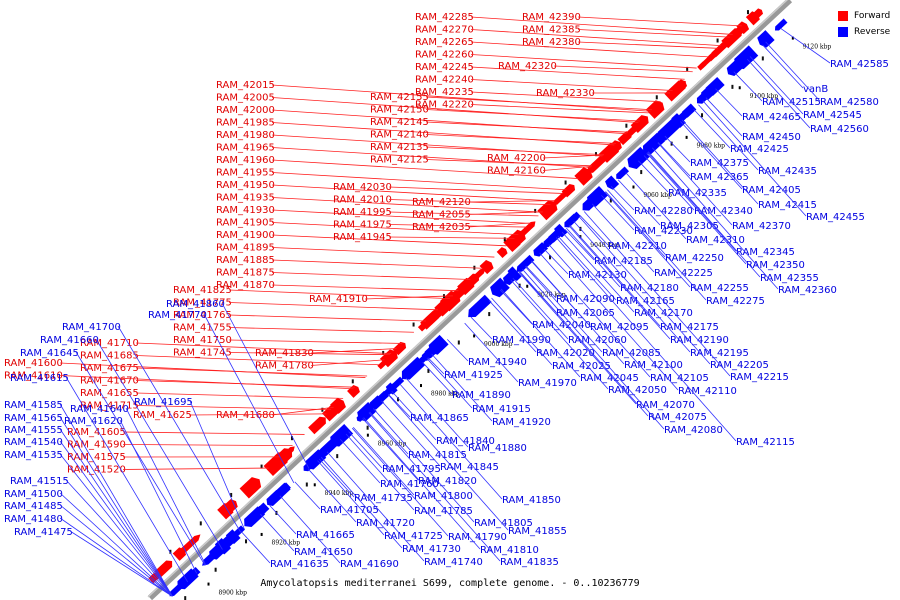 The image size is (900, 600). Describe the element at coordinates (868, 16) in the screenshot. I see `legend-forward: Forward` at that location.